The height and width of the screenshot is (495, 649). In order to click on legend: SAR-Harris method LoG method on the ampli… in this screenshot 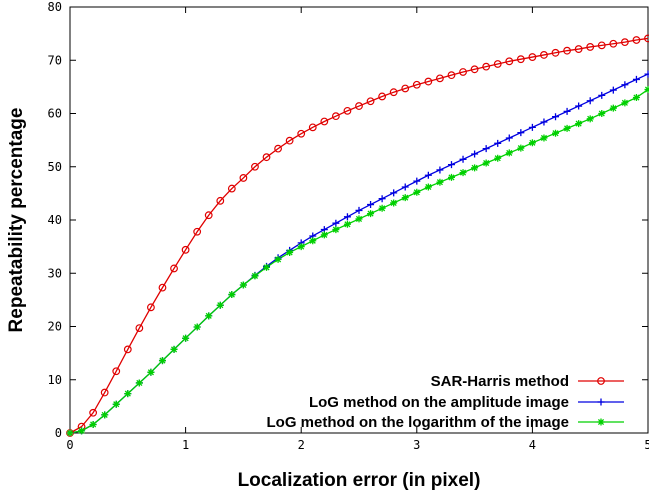, I will do `click(445, 402)`.